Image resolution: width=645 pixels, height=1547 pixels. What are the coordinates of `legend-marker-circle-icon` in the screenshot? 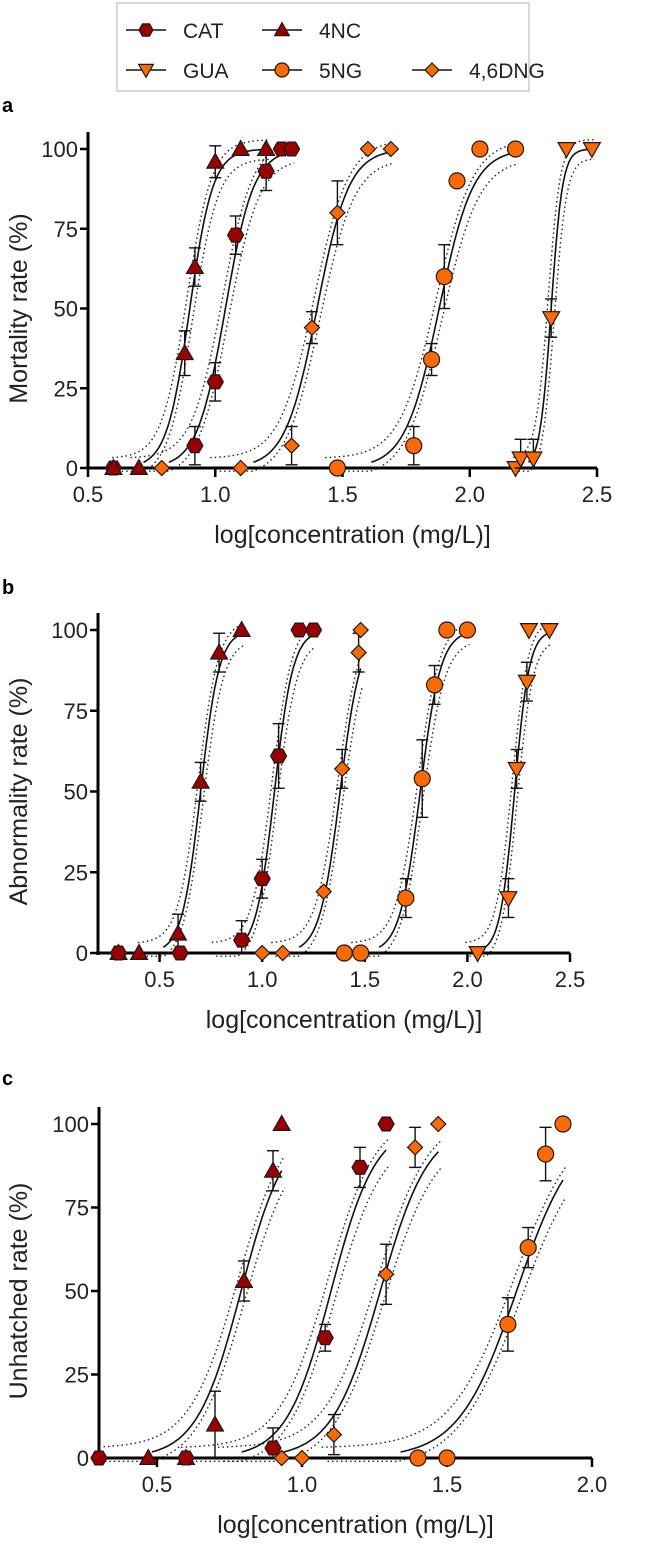 It's located at (282, 70).